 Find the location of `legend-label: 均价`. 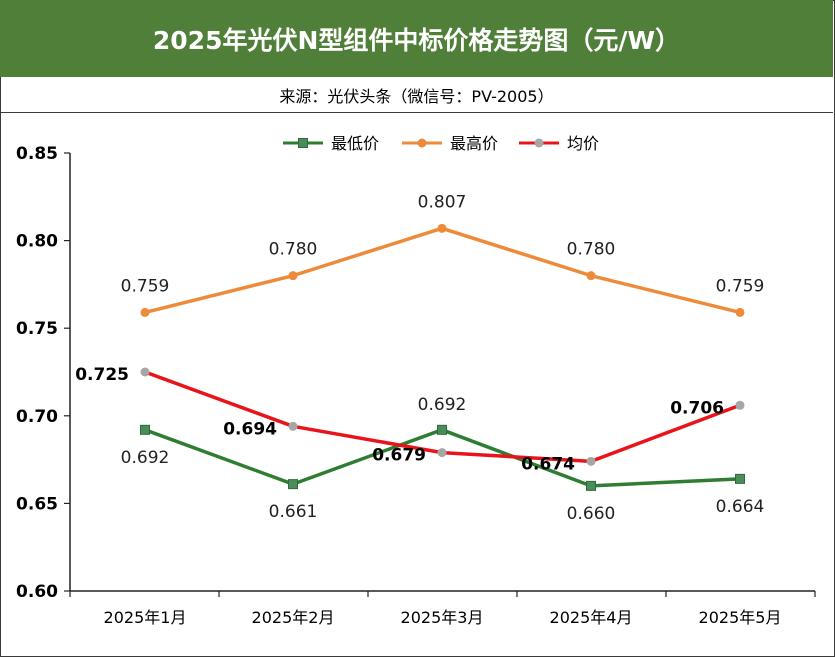

legend-label: 均价 is located at coordinates (583, 143).